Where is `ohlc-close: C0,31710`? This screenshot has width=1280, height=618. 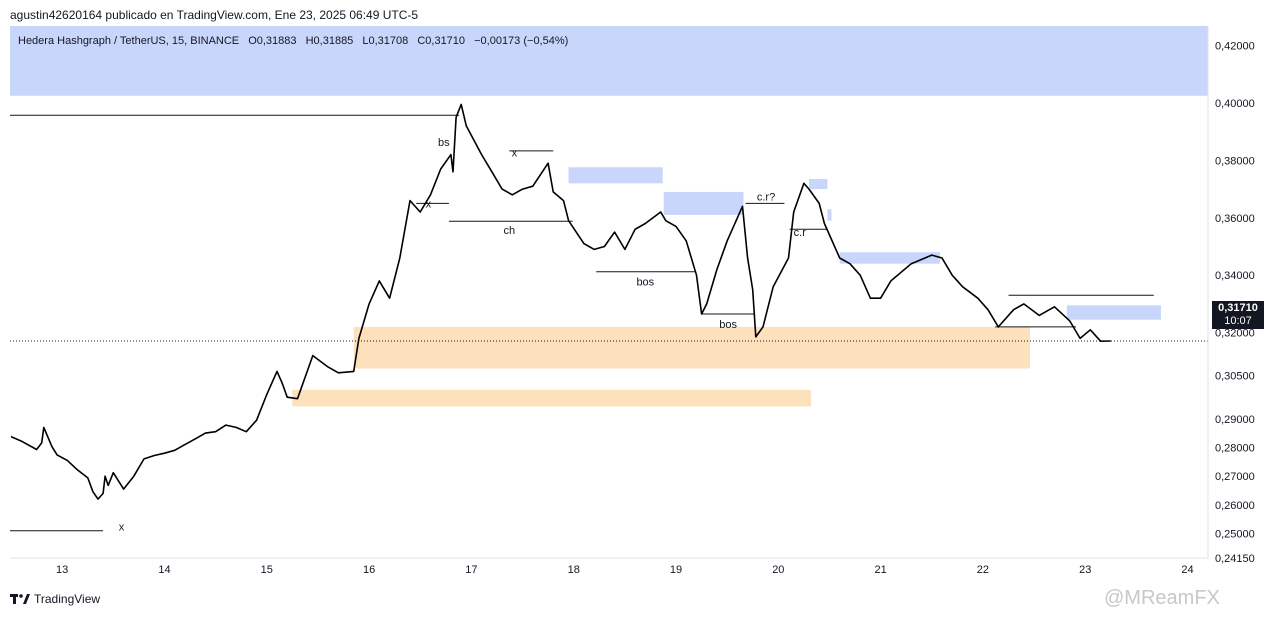
ohlc-close: C0,31710 is located at coordinates (441, 41).